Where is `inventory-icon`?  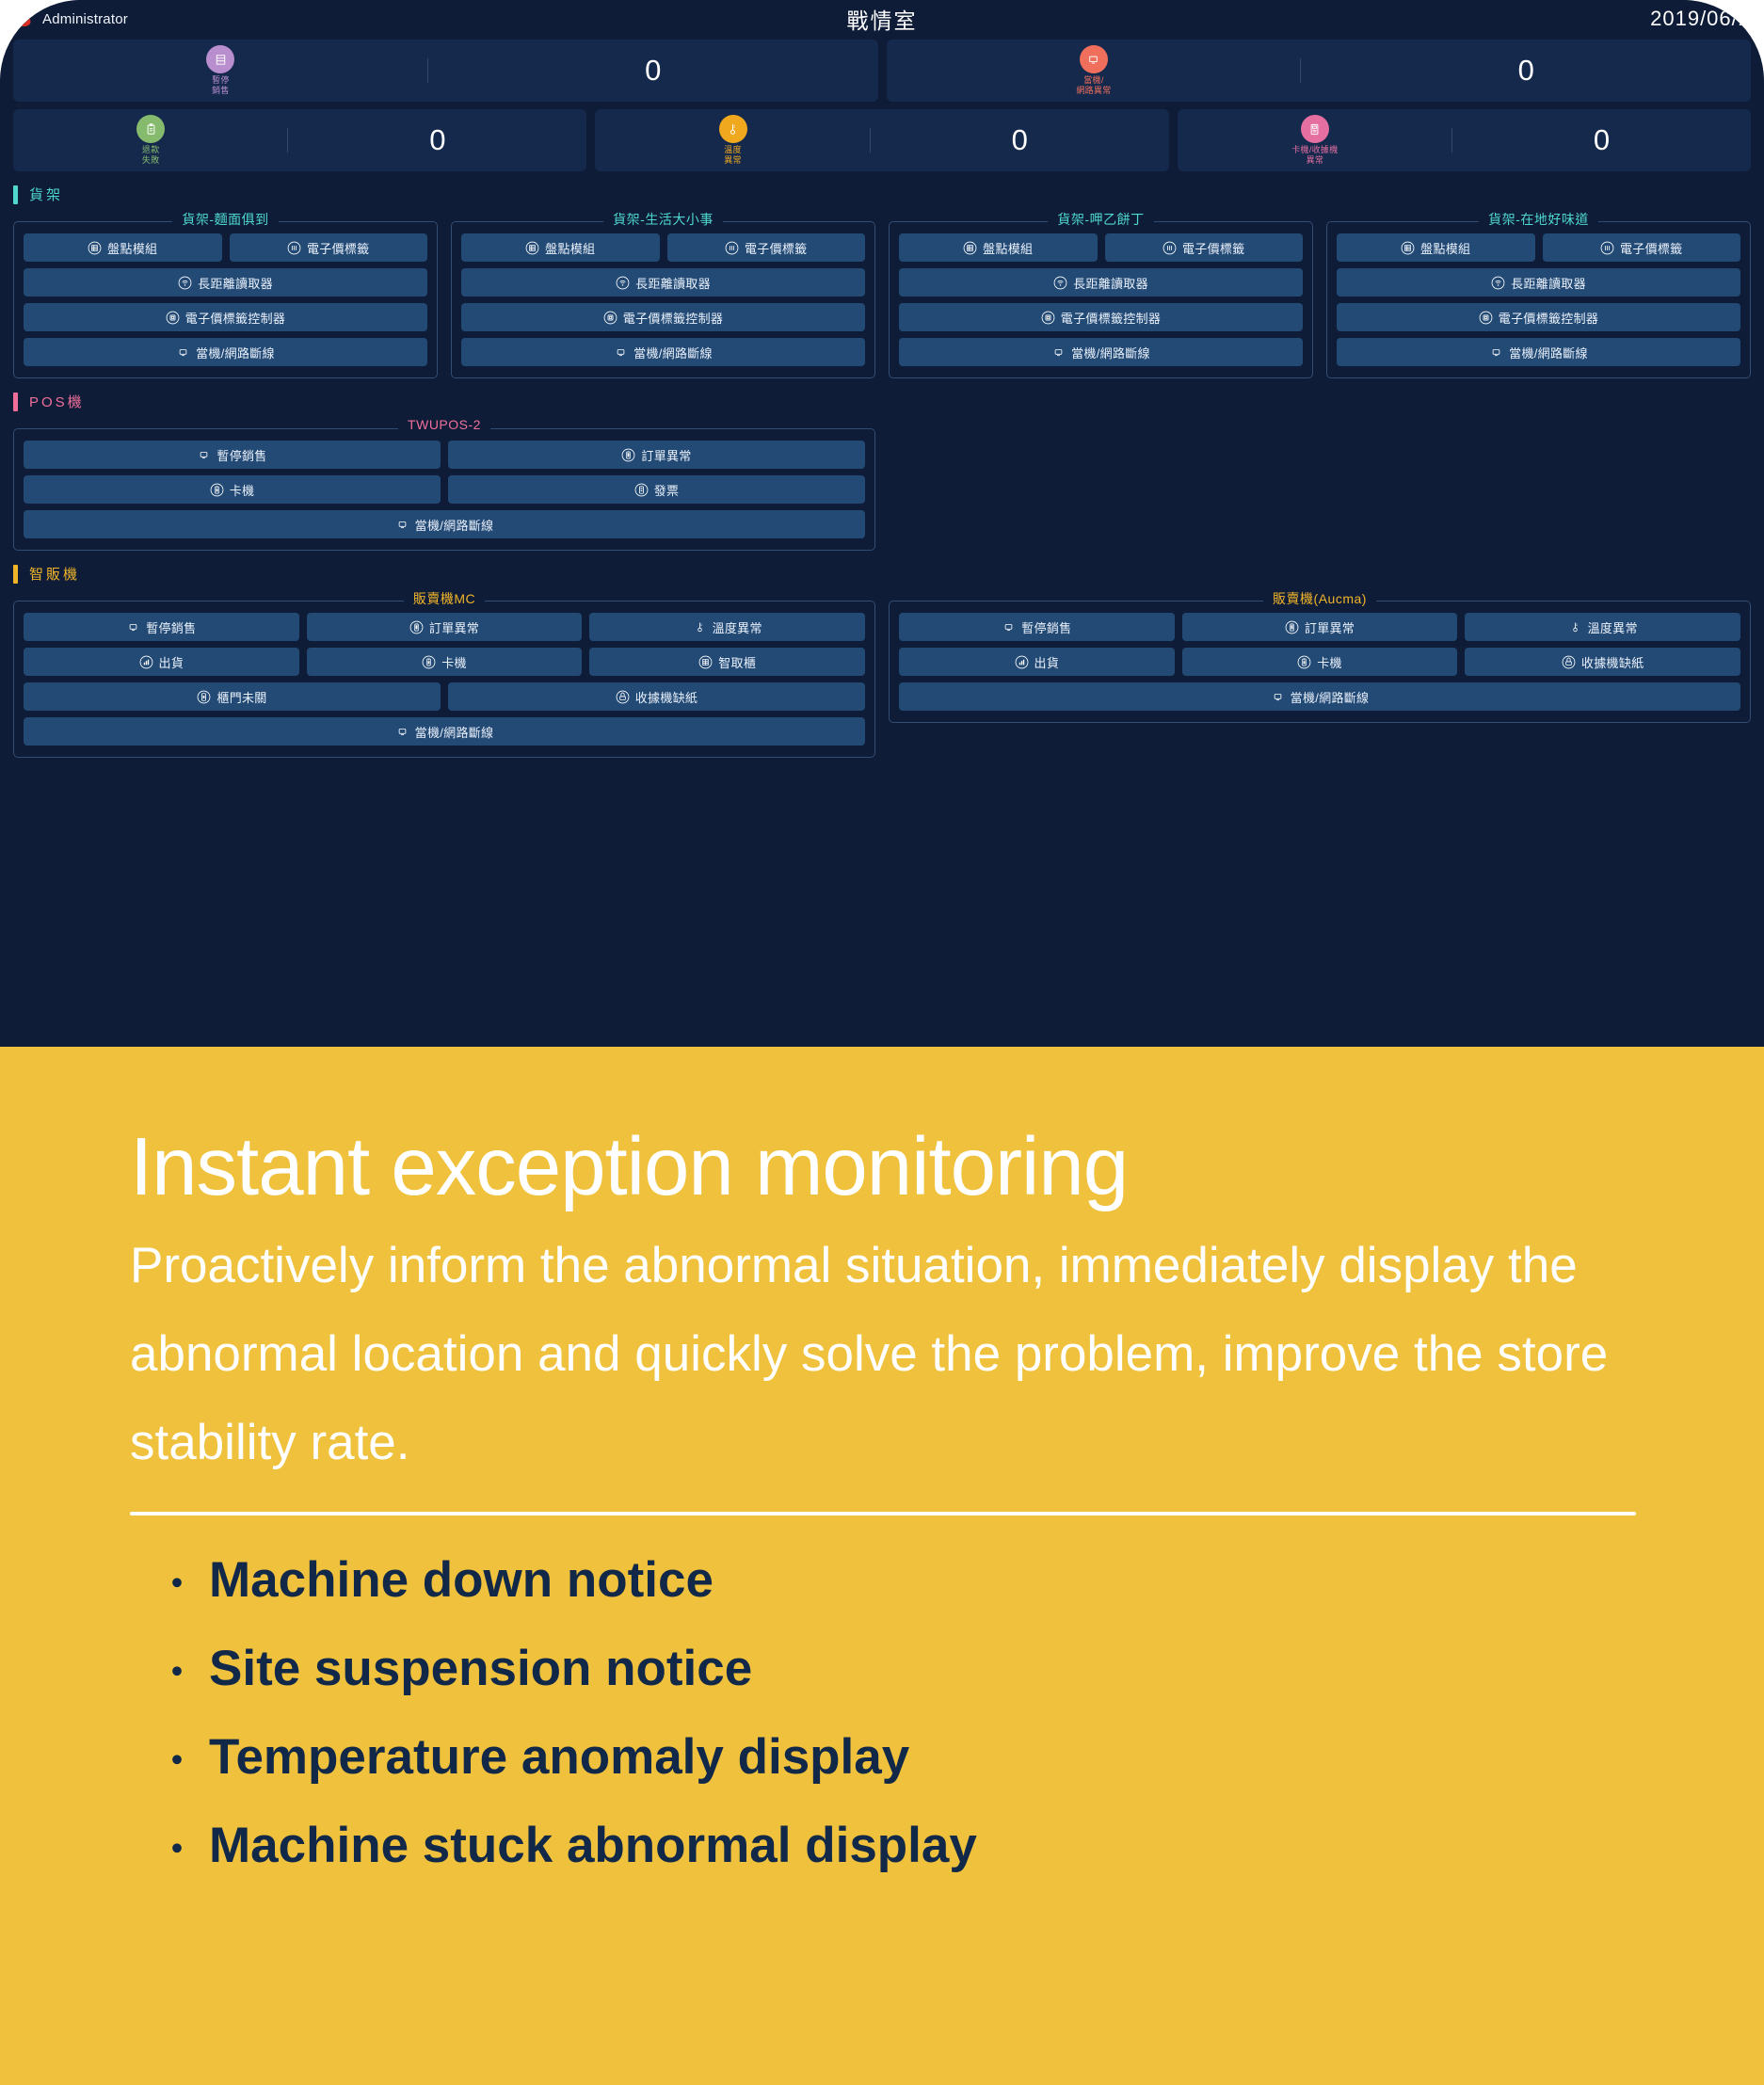
inventory-icon is located at coordinates (970, 248).